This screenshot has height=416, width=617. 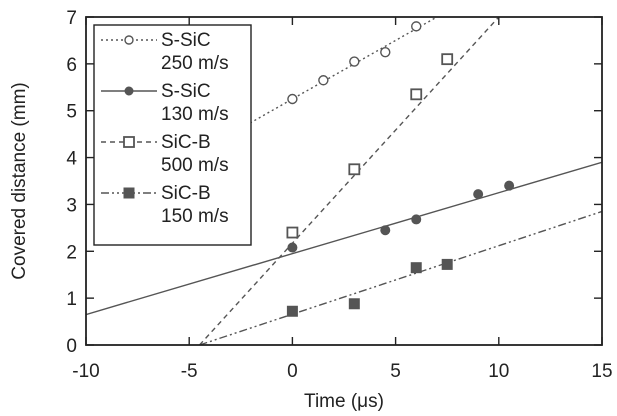 What do you see at coordinates (71, 112) in the screenshot?
I see `y-tick-label: 5` at bounding box center [71, 112].